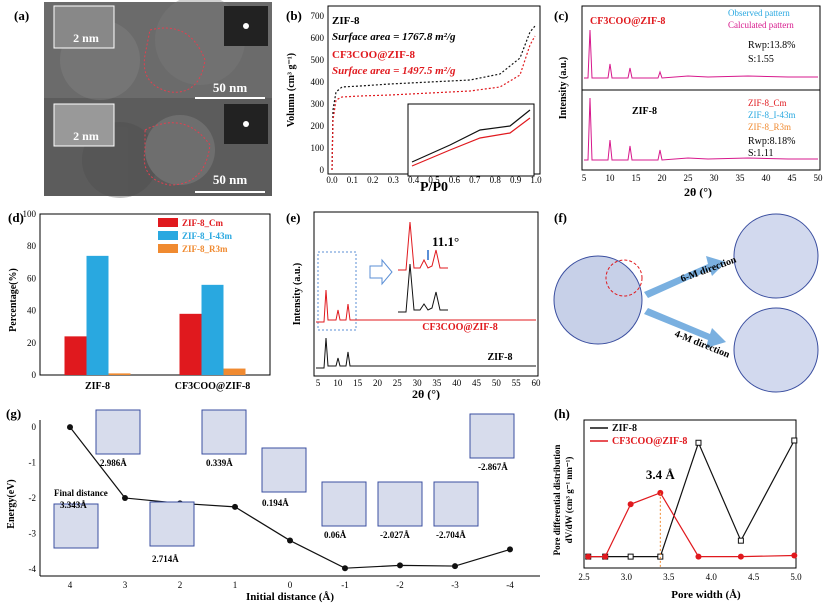 This screenshot has height=610, width=828. I want to click on structure-main, so click(598, 300).